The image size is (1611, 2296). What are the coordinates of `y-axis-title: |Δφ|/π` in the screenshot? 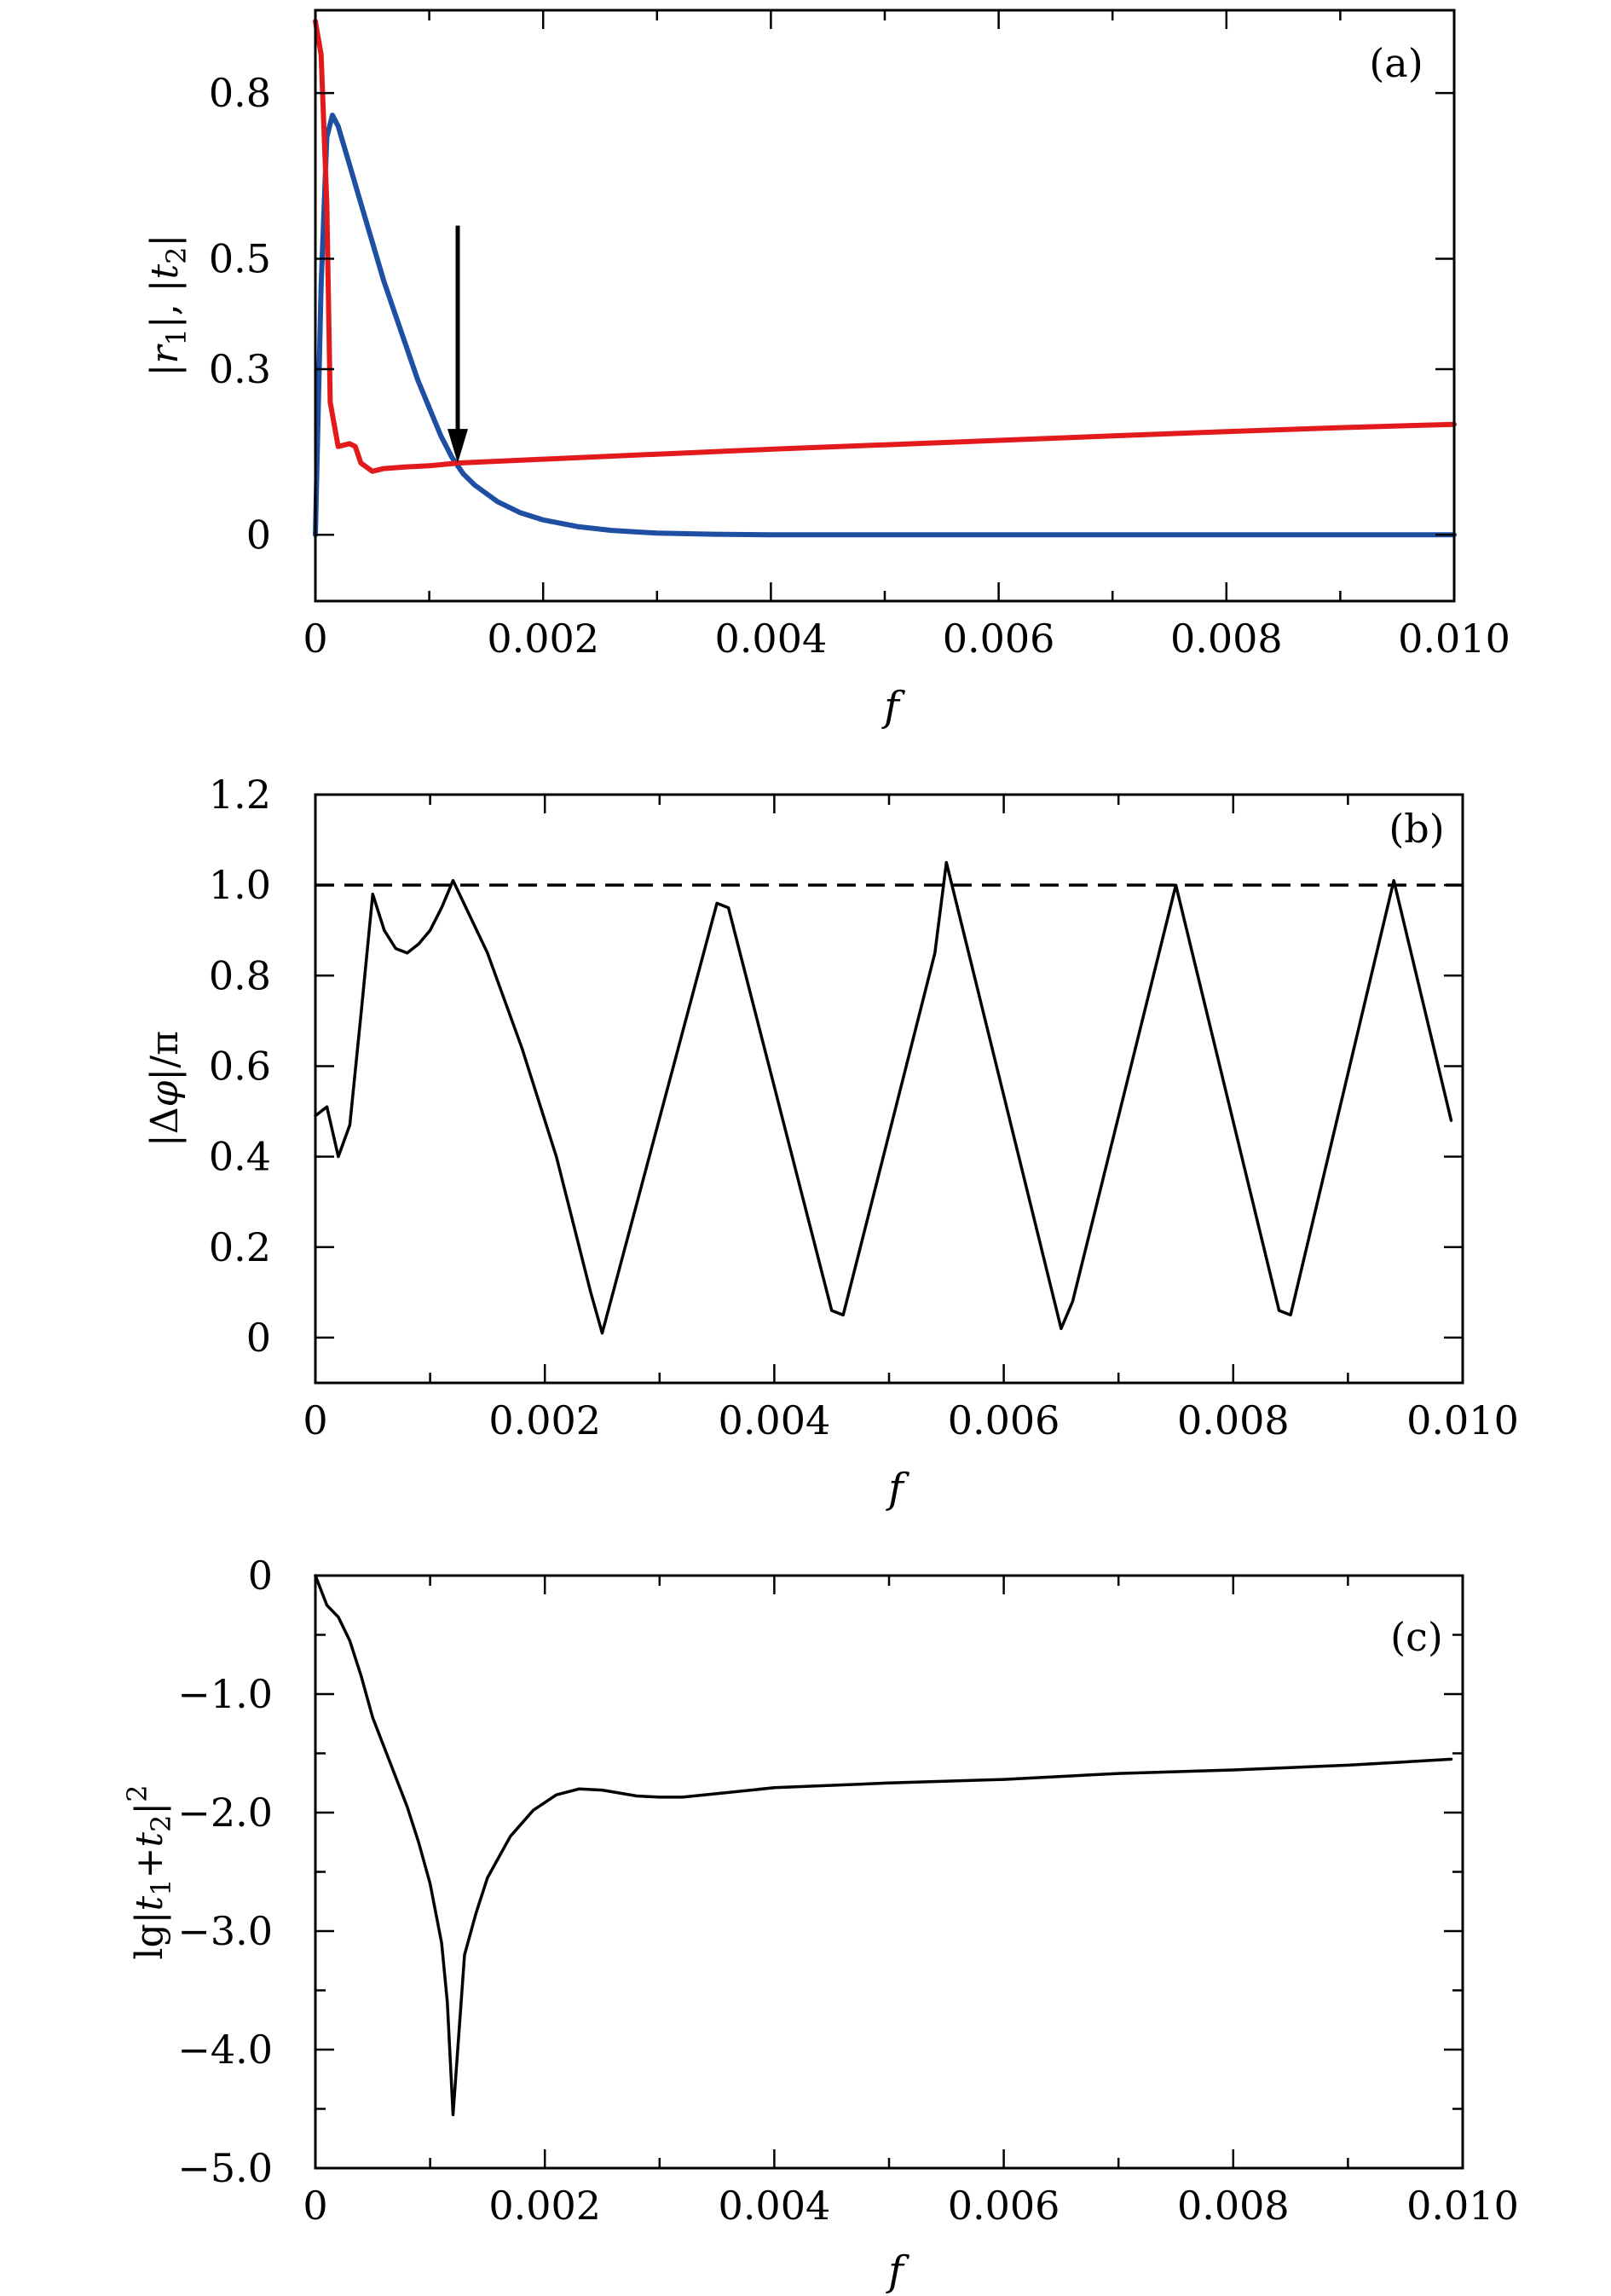 It's located at (165, 1089).